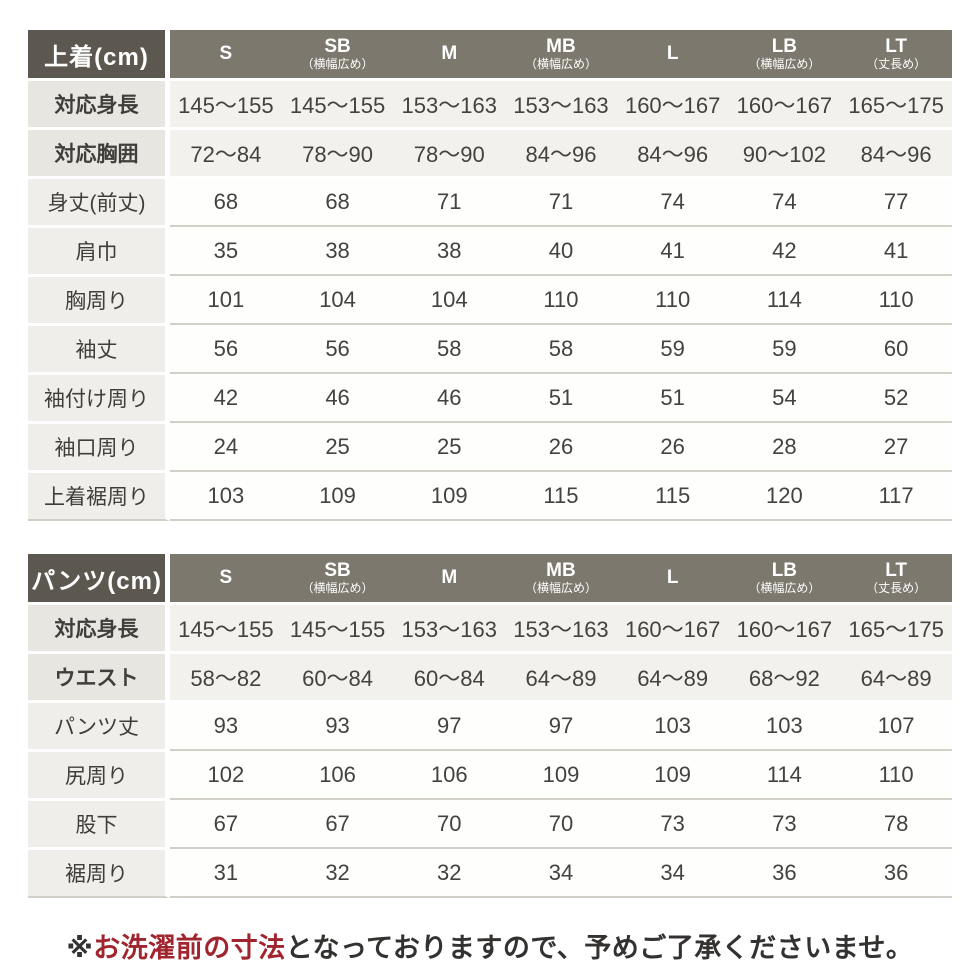 The width and height of the screenshot is (980, 980). What do you see at coordinates (226, 578) in the screenshot?
I see `size-code: S` at bounding box center [226, 578].